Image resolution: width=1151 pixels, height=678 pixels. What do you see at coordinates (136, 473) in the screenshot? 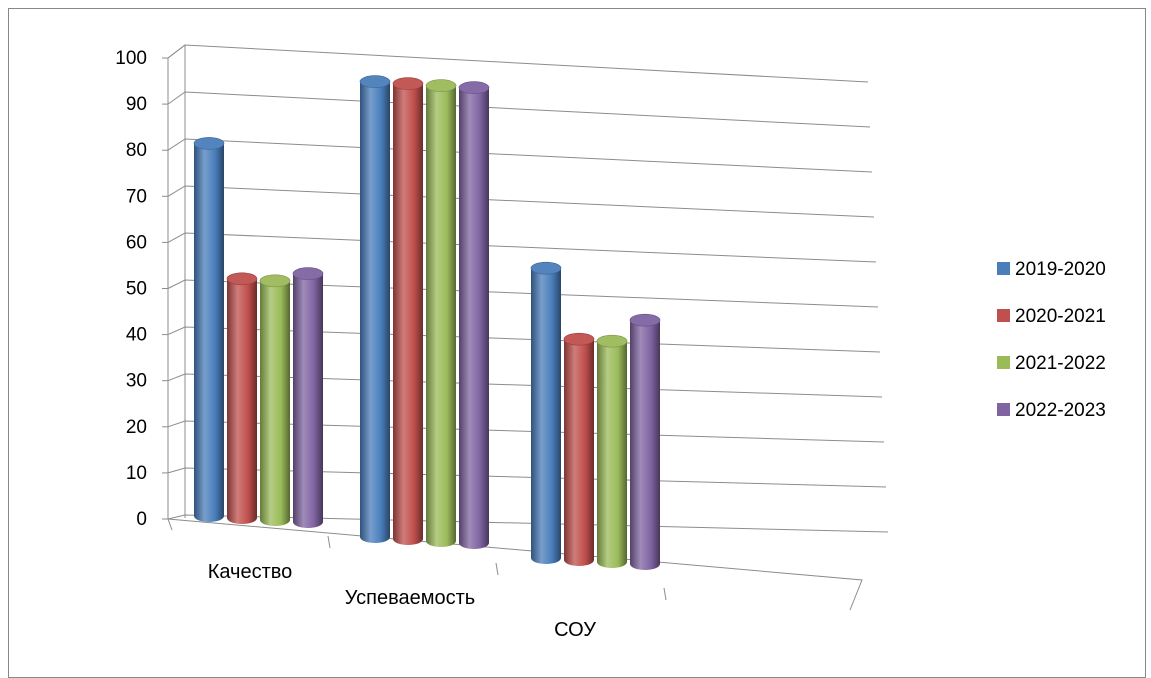
I see `y-tick-label: 10` at bounding box center [136, 473].